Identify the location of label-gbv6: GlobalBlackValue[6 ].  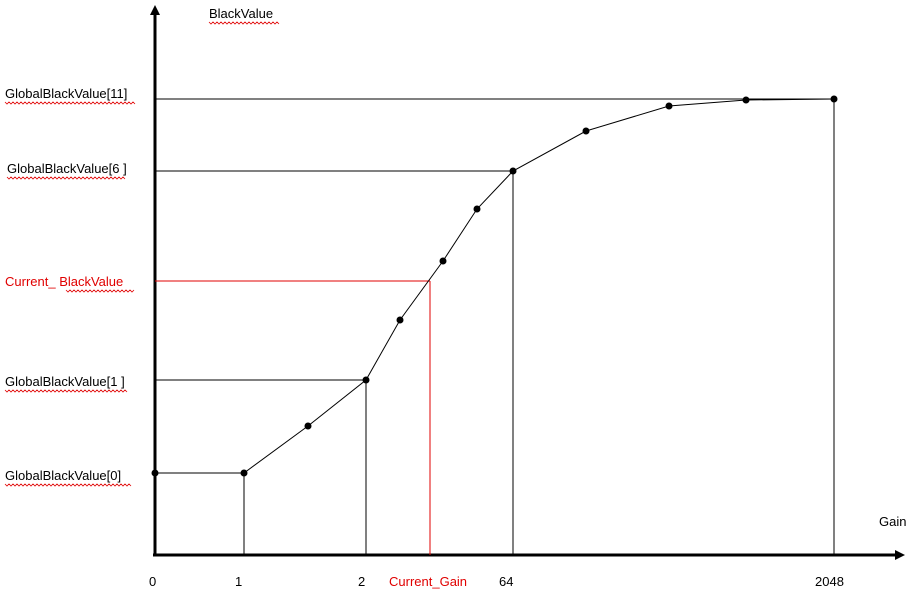
(67, 168).